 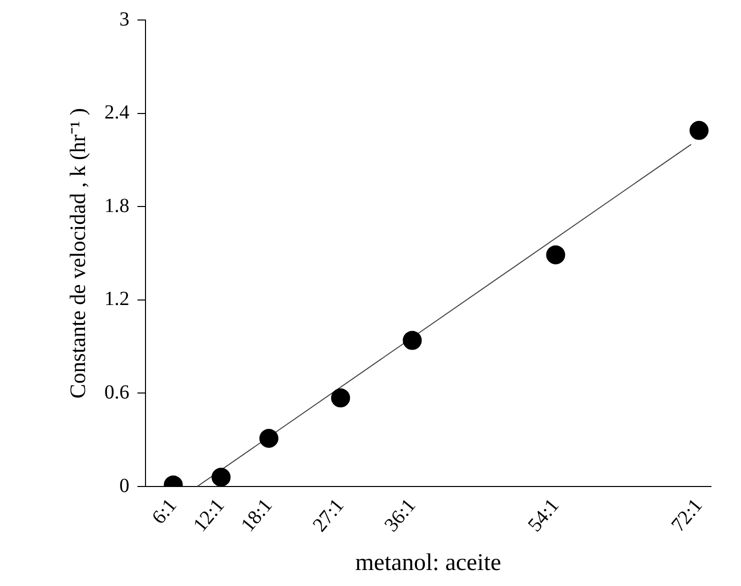 I want to click on x-tick-label: 36:1, so click(x=400, y=515).